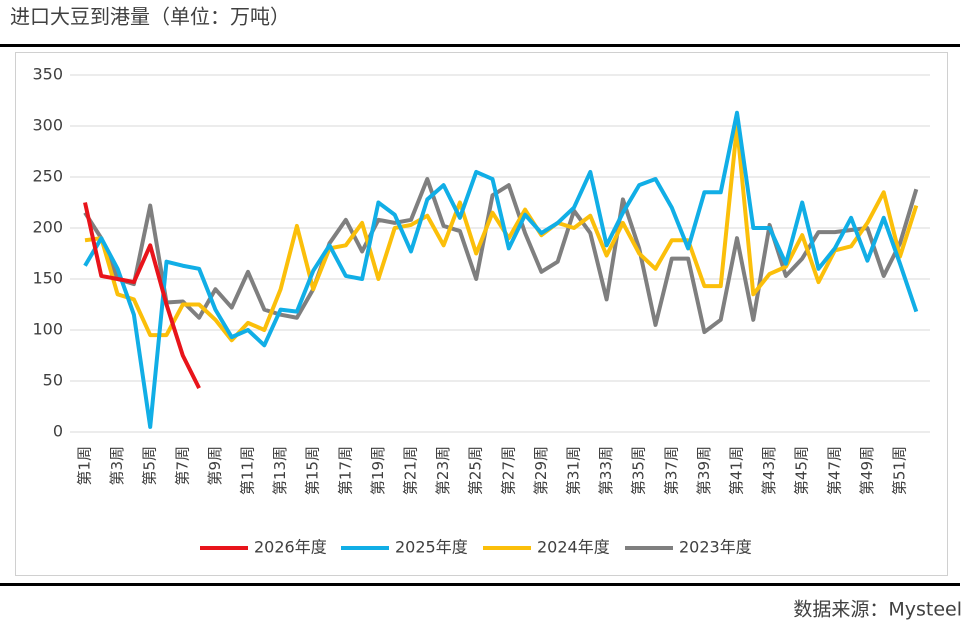  I want to click on chart-title: 进口大豆到港量（单位：万吨）, so click(150, 17).